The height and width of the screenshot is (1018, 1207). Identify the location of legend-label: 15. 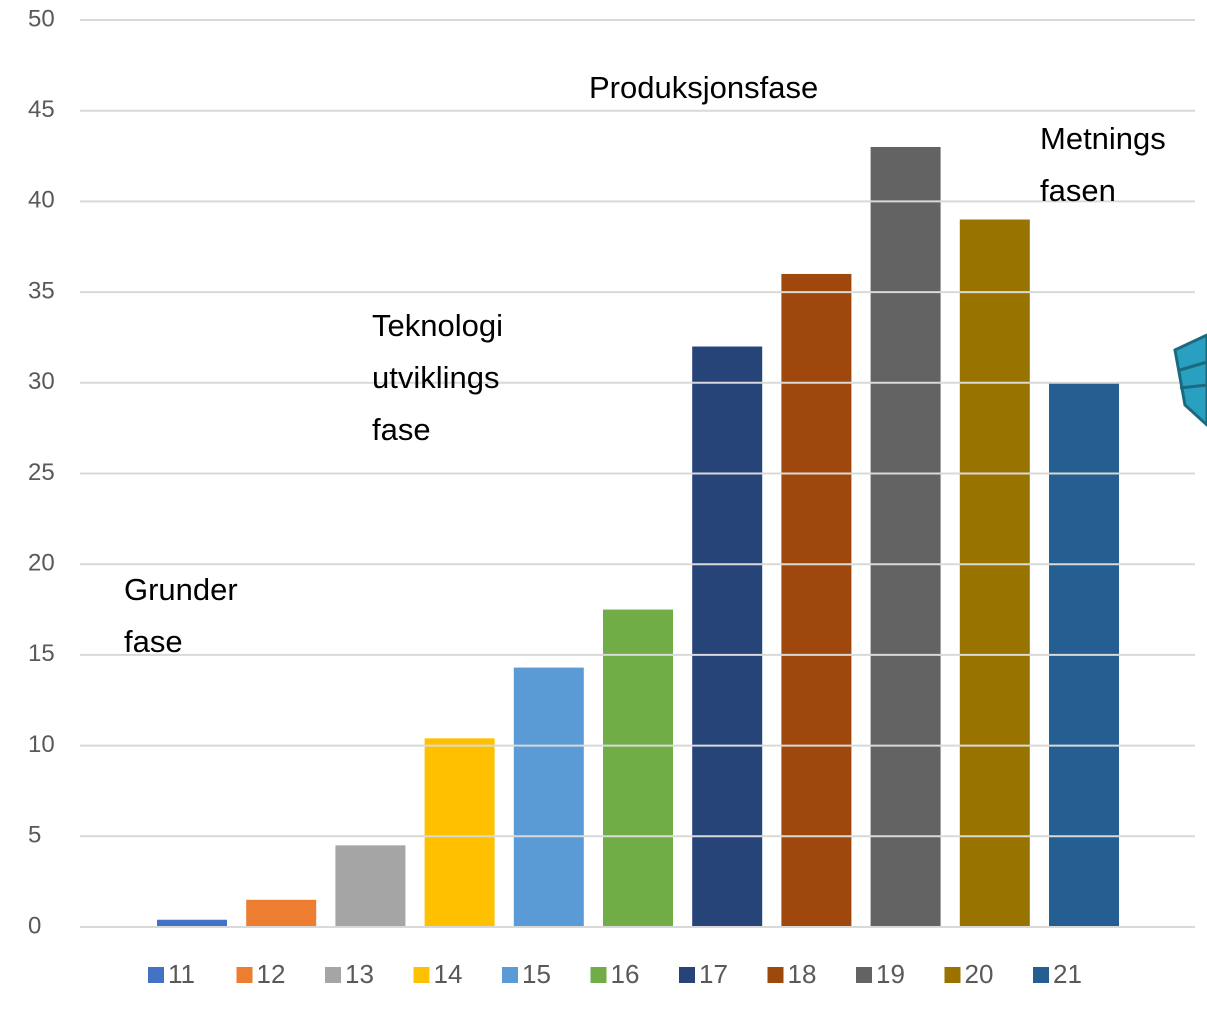
(536, 974).